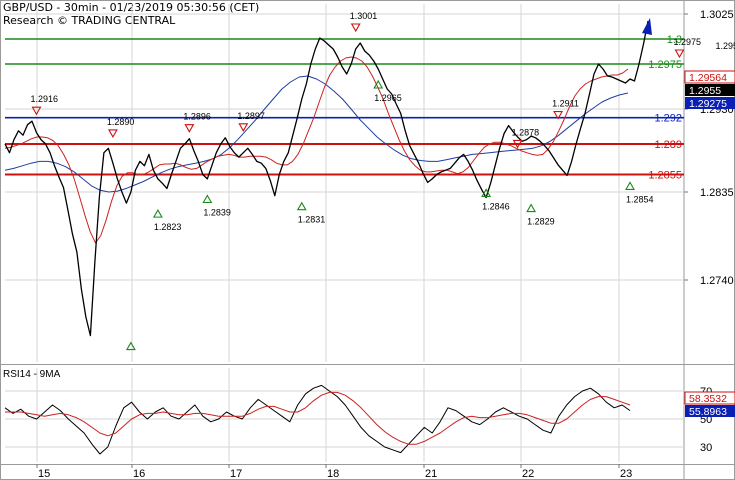  I want to click on y-tick-label: 1.3025, so click(717, 15).